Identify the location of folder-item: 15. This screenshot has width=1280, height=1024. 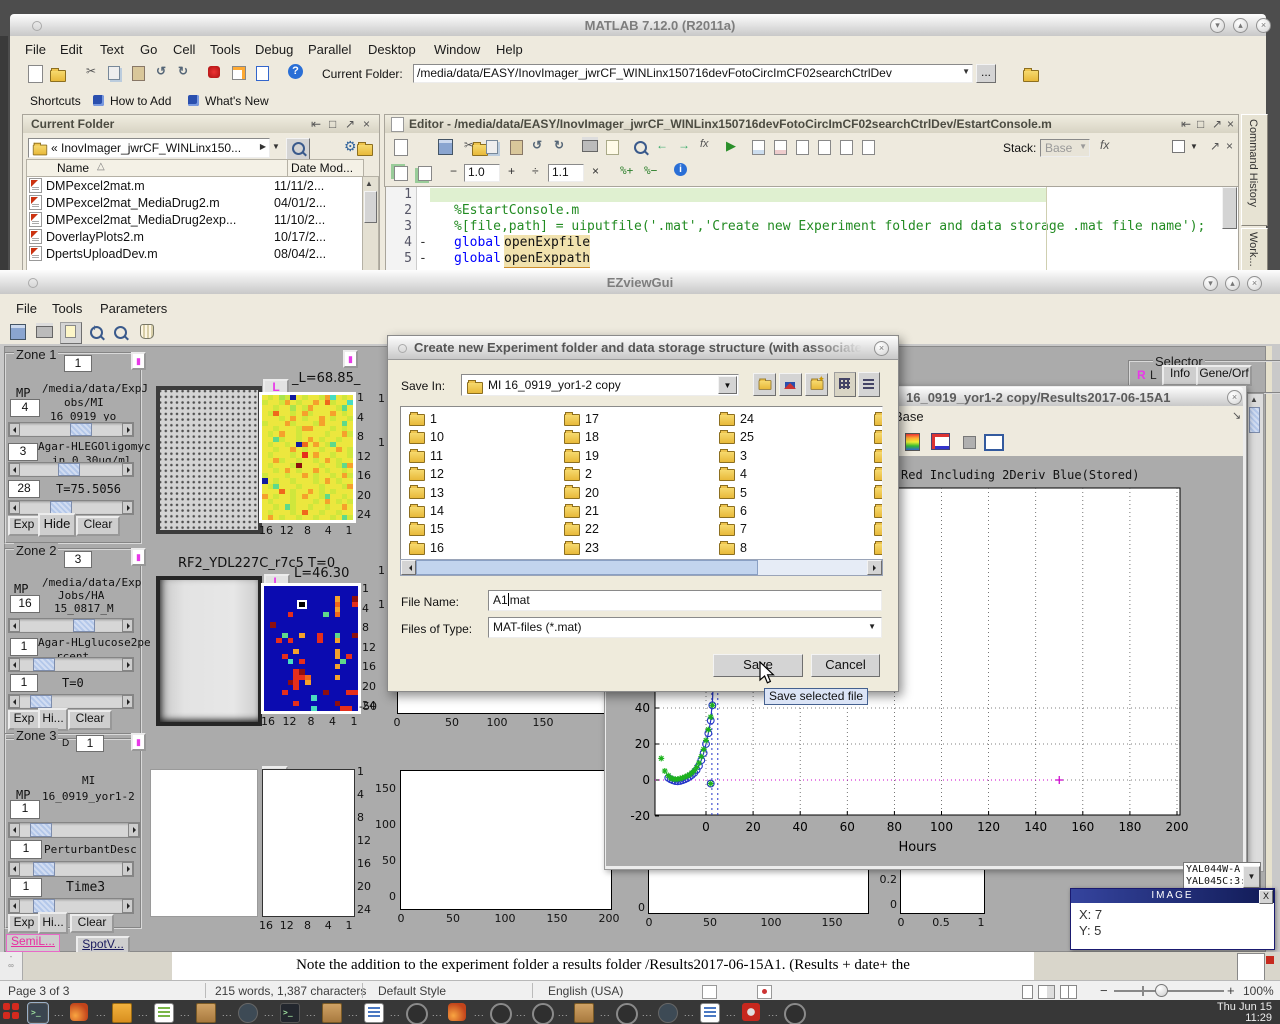
(426, 530).